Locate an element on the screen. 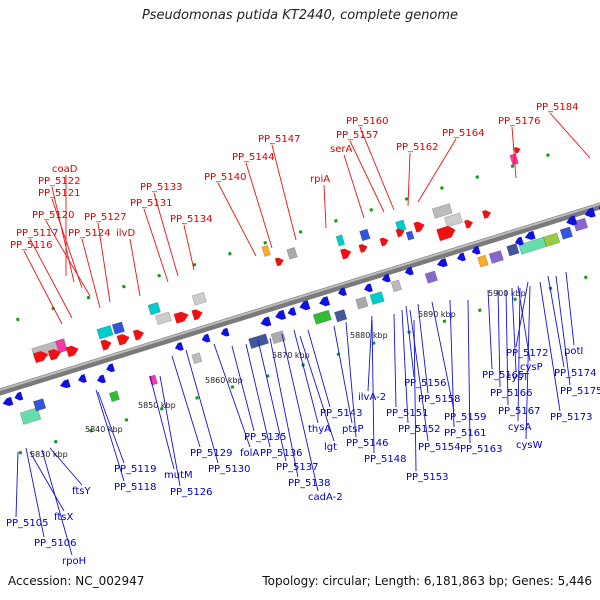  gene-label-bottom: PP_5174 is located at coordinates (575, 373).